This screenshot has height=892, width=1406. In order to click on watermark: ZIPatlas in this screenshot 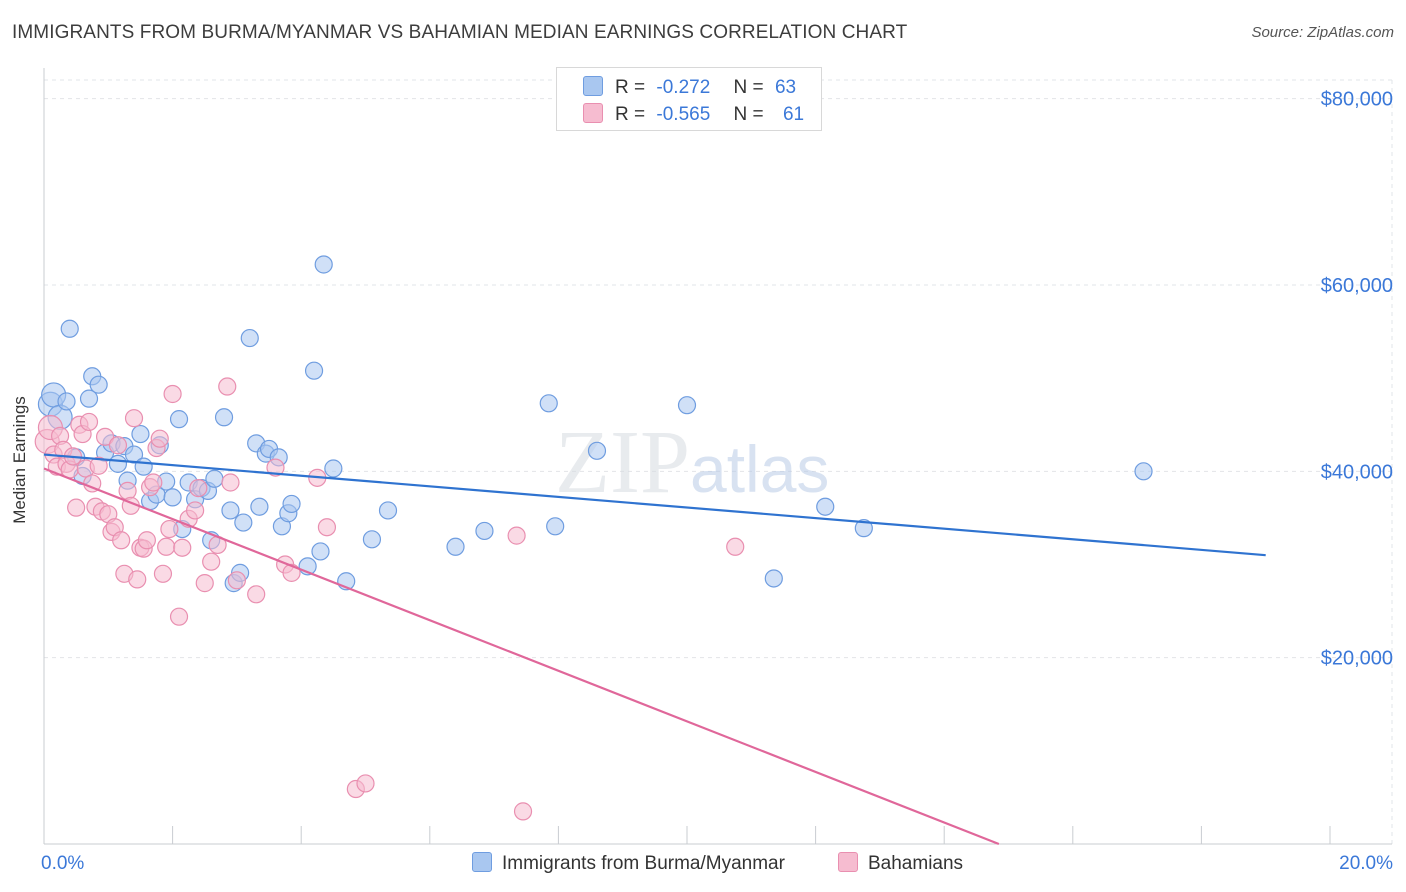, I will do `click(692, 462)`.